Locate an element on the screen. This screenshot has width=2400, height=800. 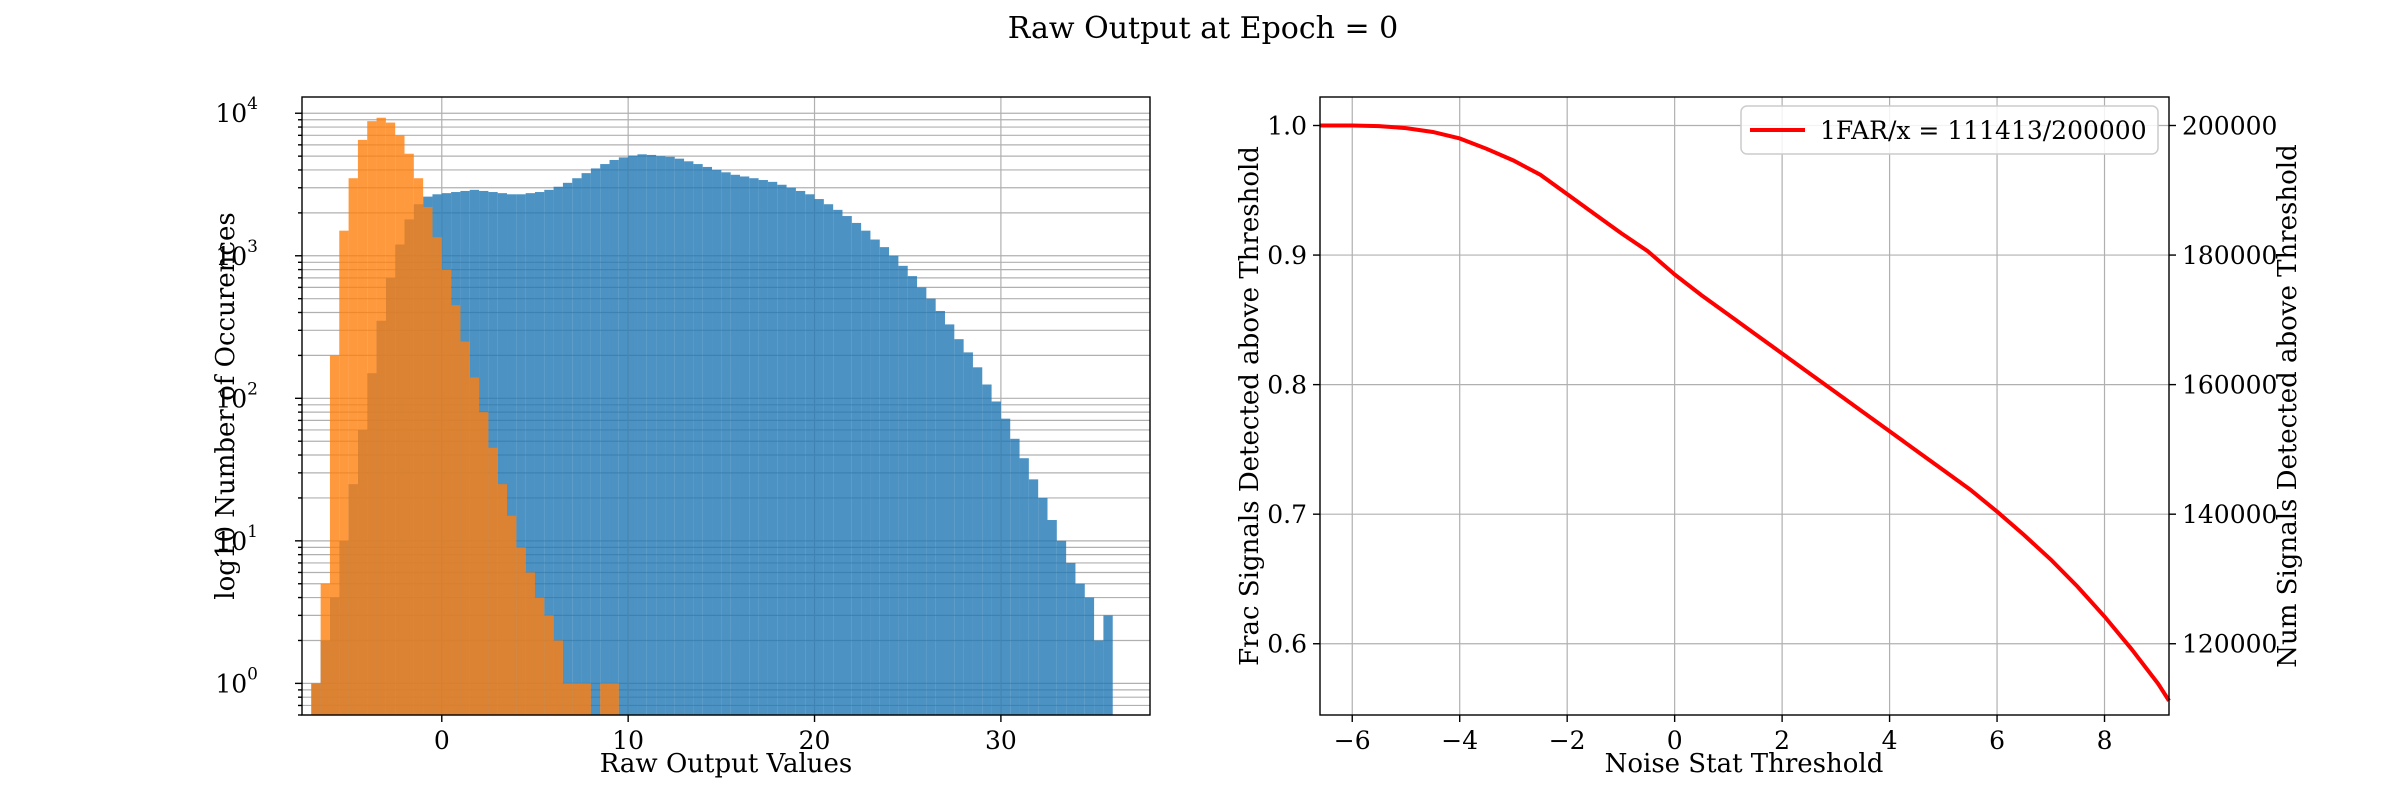
detection-curve-x-axis-label: Noise Stat Threshold is located at coordinates (1744, 764).